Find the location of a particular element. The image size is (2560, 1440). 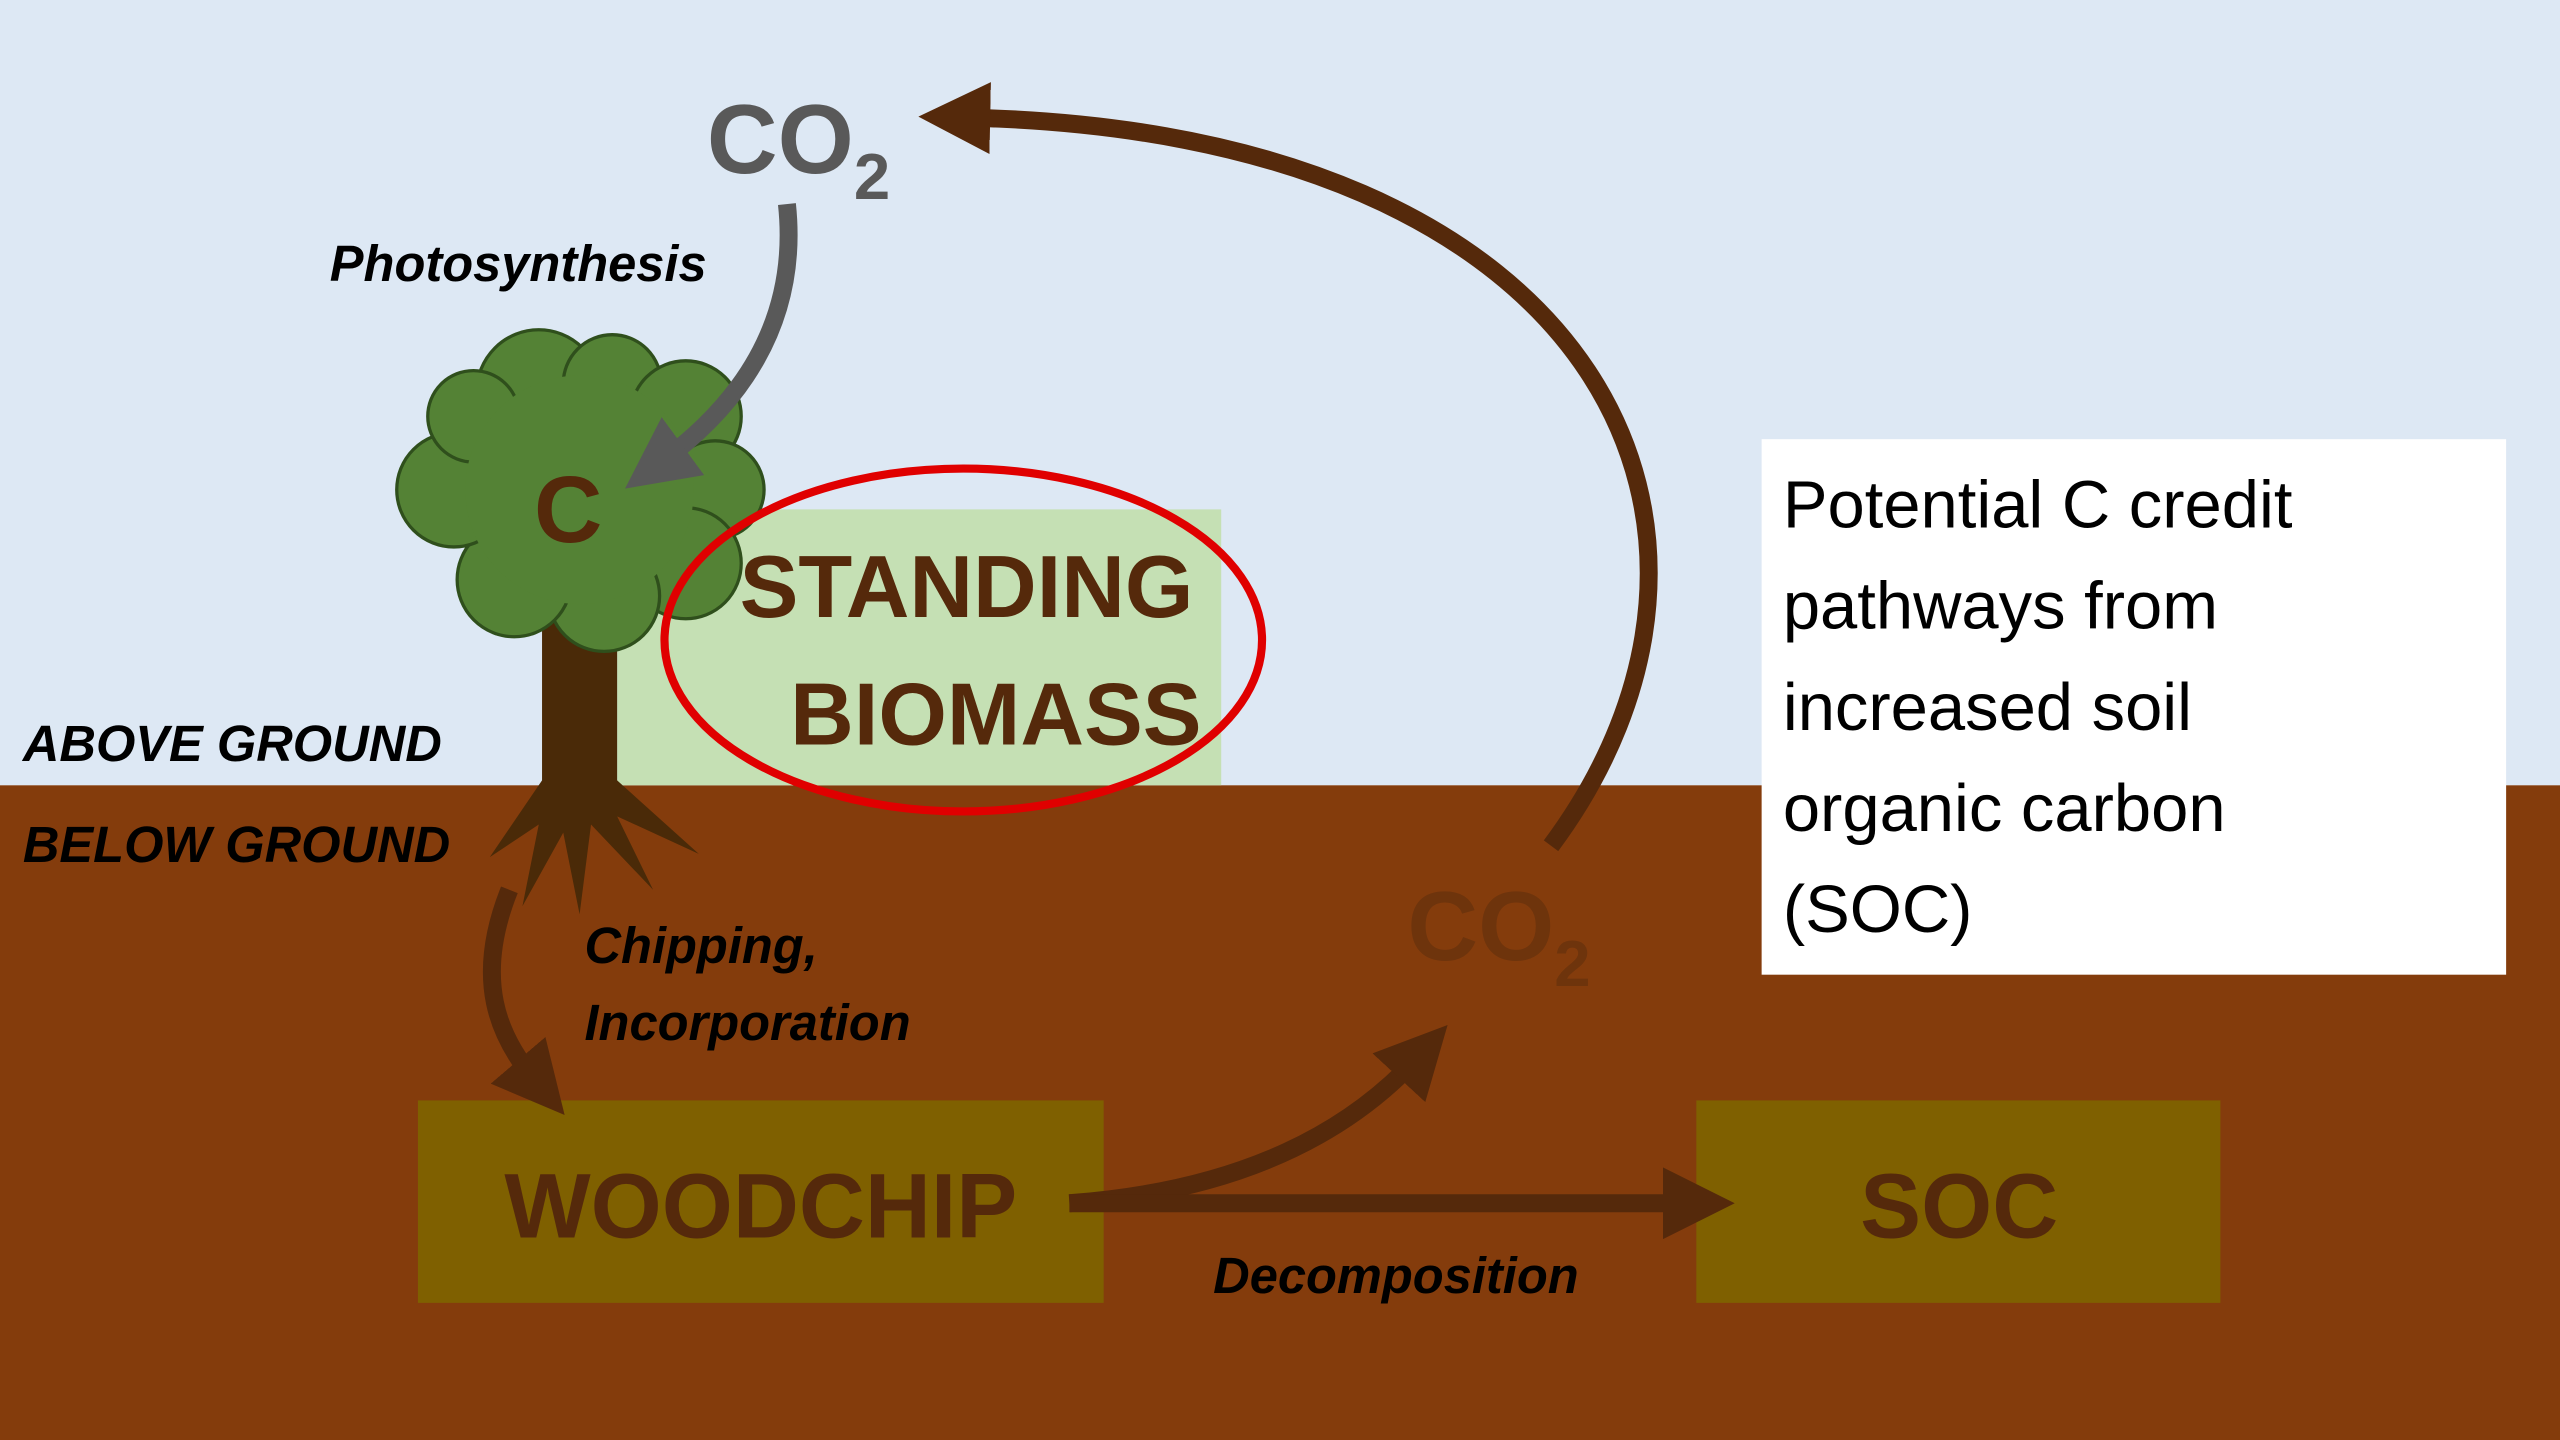

decomposition-label: Decomposition is located at coordinates (1396, 1275).